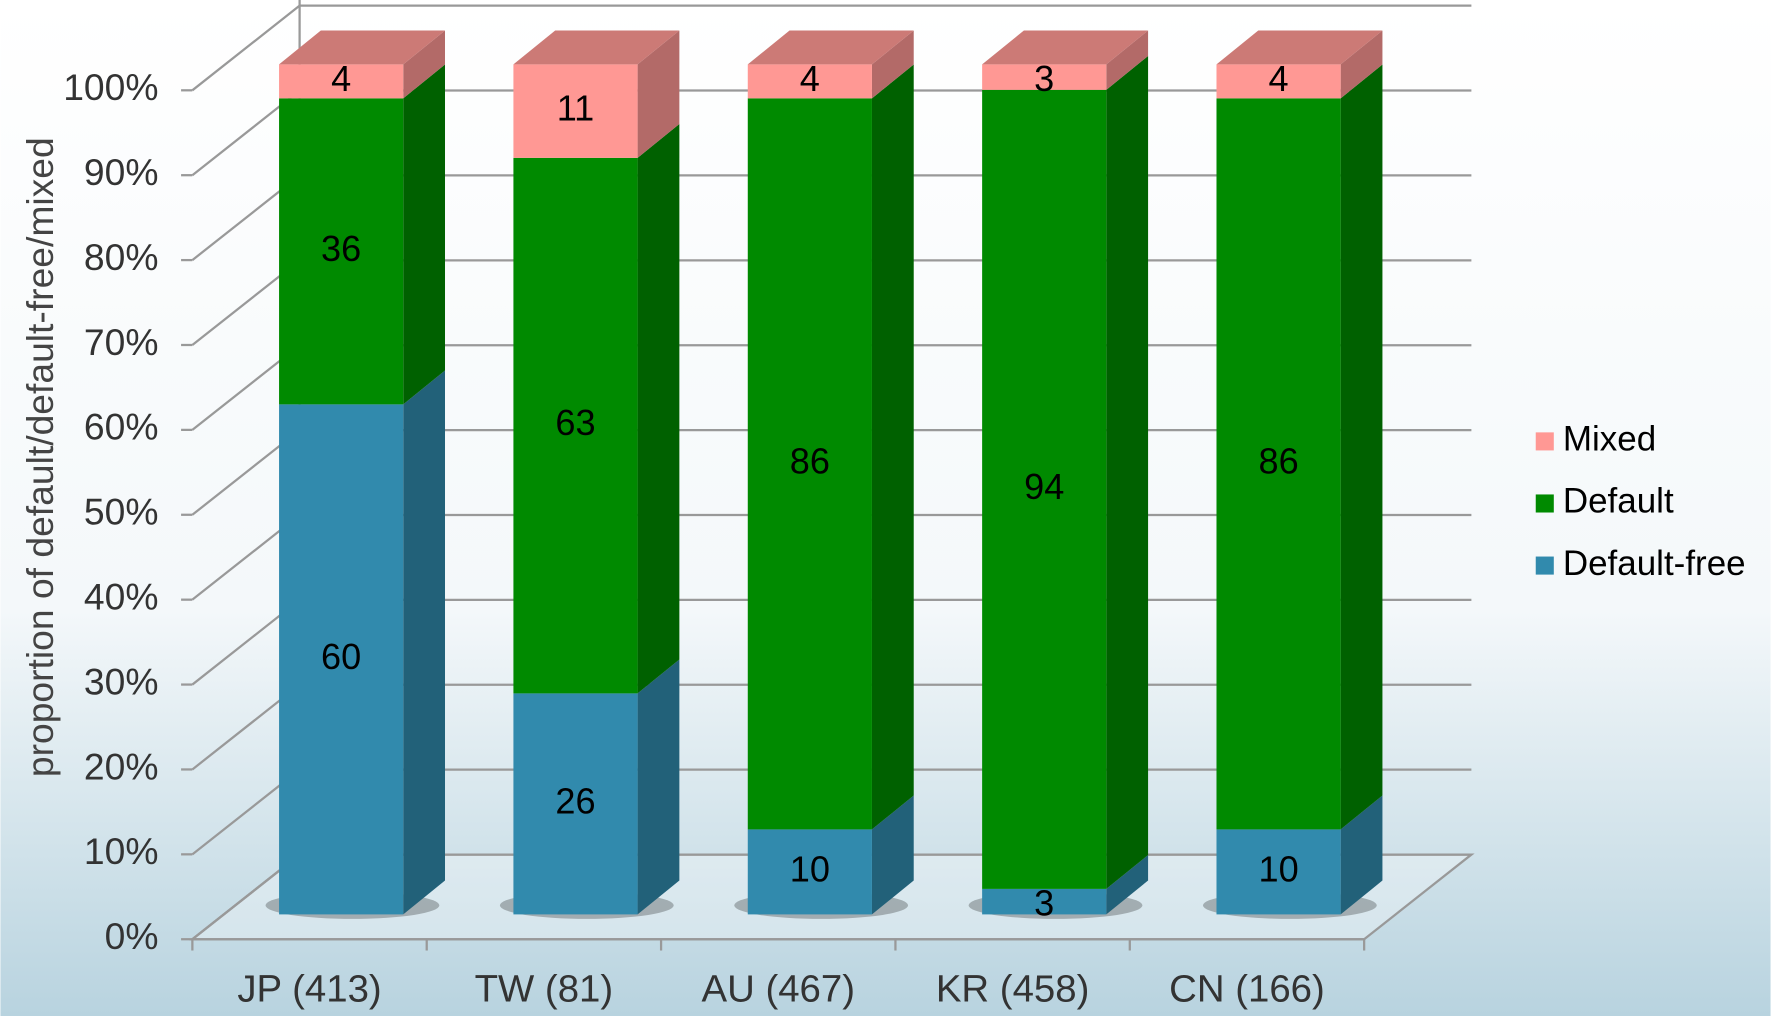 This screenshot has height=1016, width=1771. Describe the element at coordinates (121, 766) in the screenshot. I see `y-tick-label: 20%` at that location.